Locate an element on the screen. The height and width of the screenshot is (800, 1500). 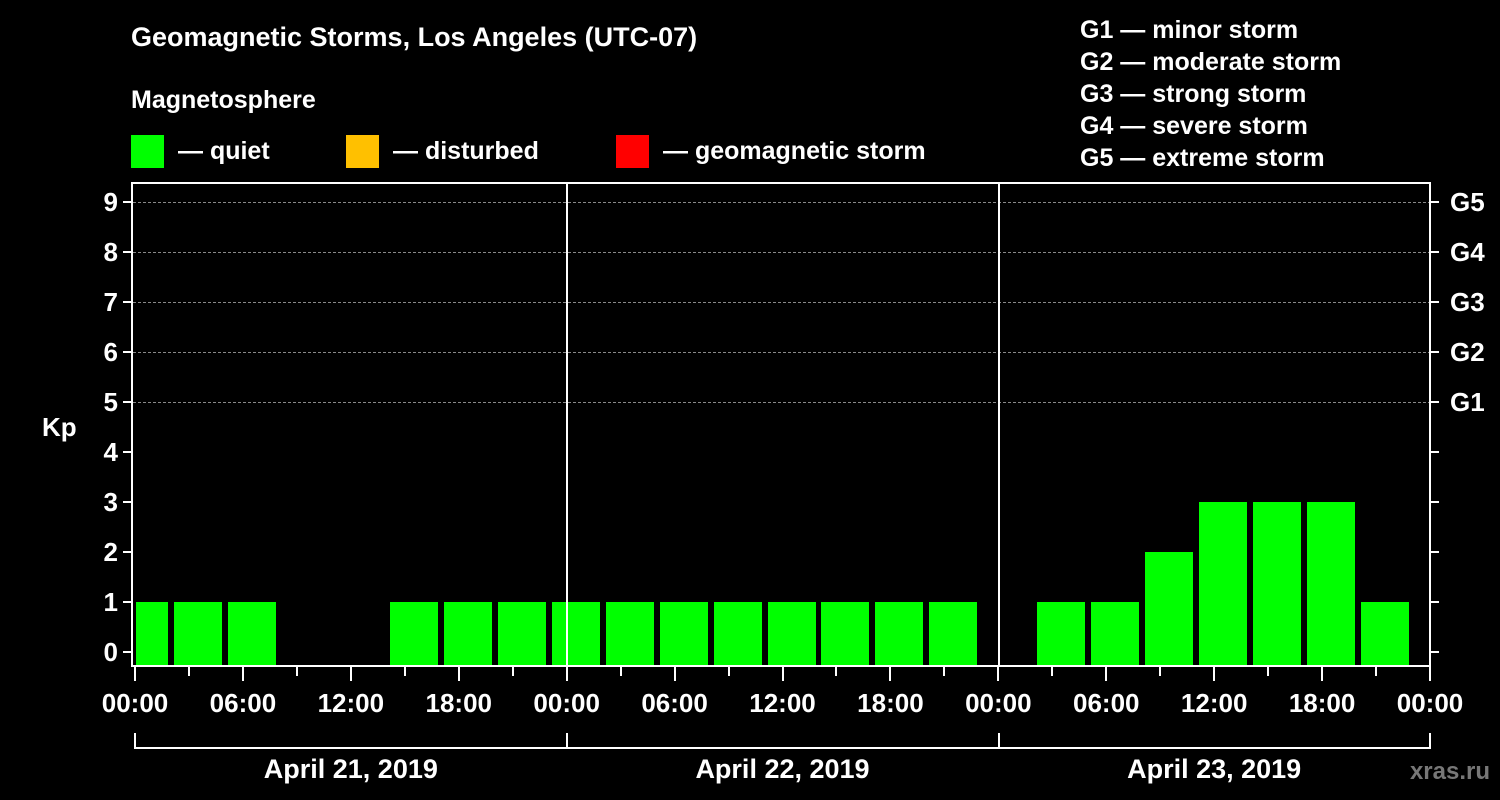
g-scale-label: G3 is located at coordinates (1467, 302).